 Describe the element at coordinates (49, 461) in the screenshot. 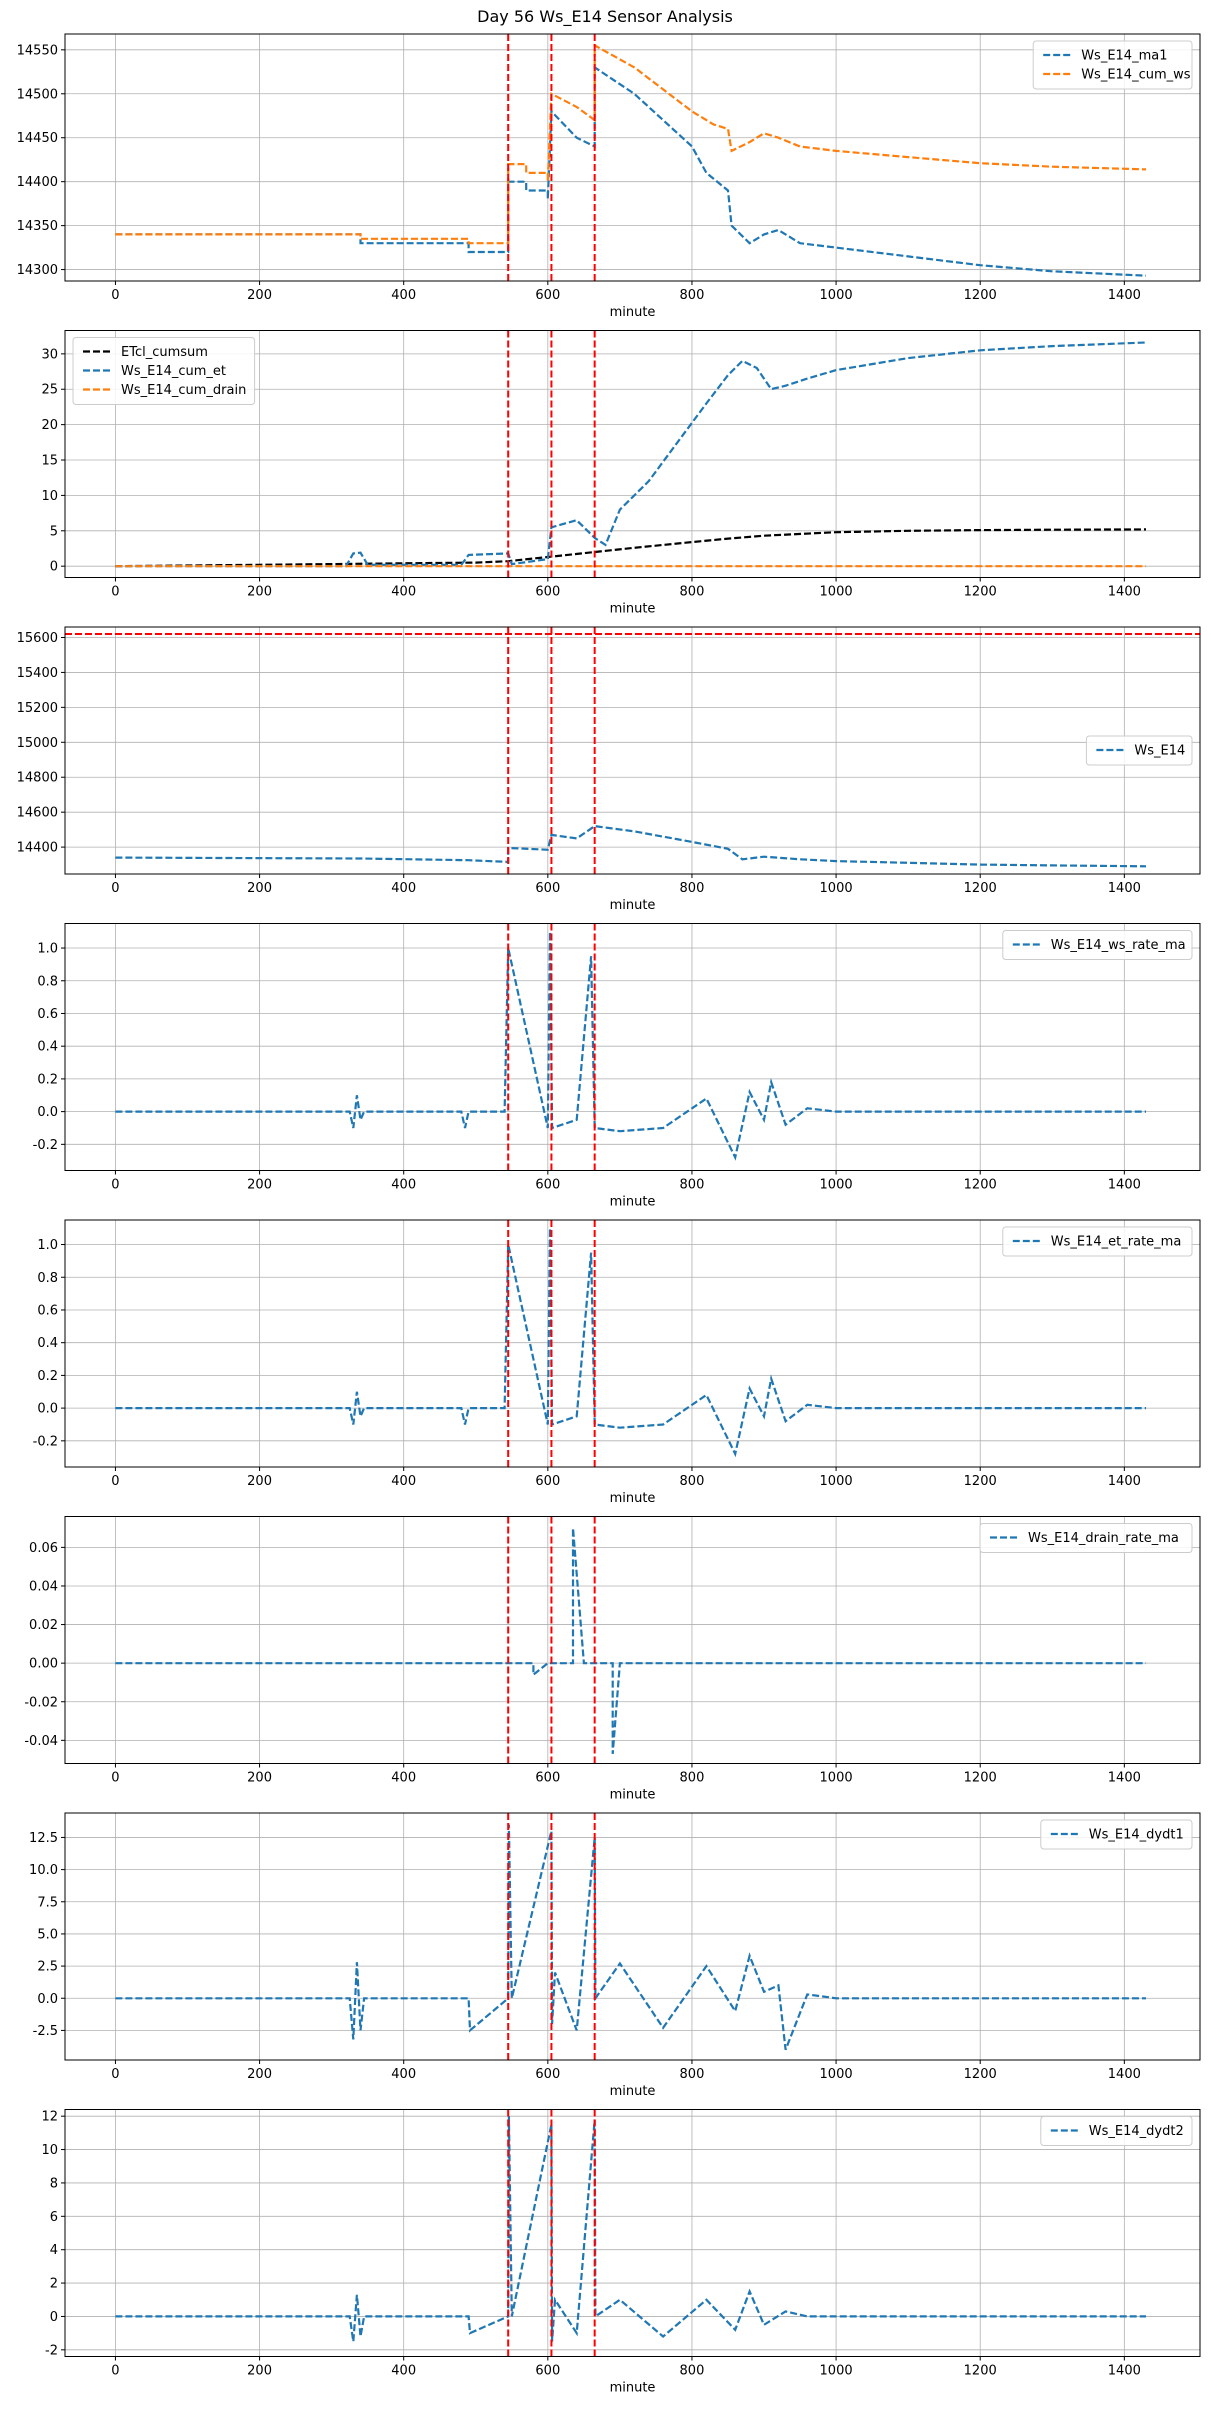

I see `y-tick-label: 15` at that location.